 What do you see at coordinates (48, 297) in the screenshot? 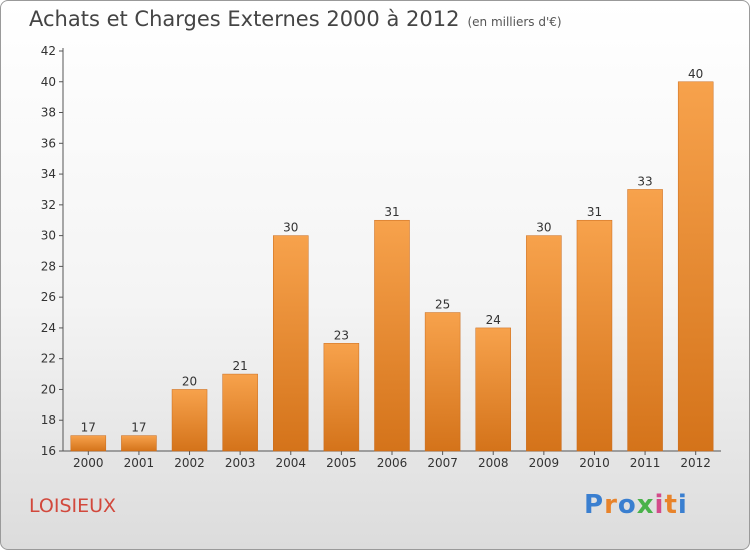
I see `y-tick-label: 26` at bounding box center [48, 297].